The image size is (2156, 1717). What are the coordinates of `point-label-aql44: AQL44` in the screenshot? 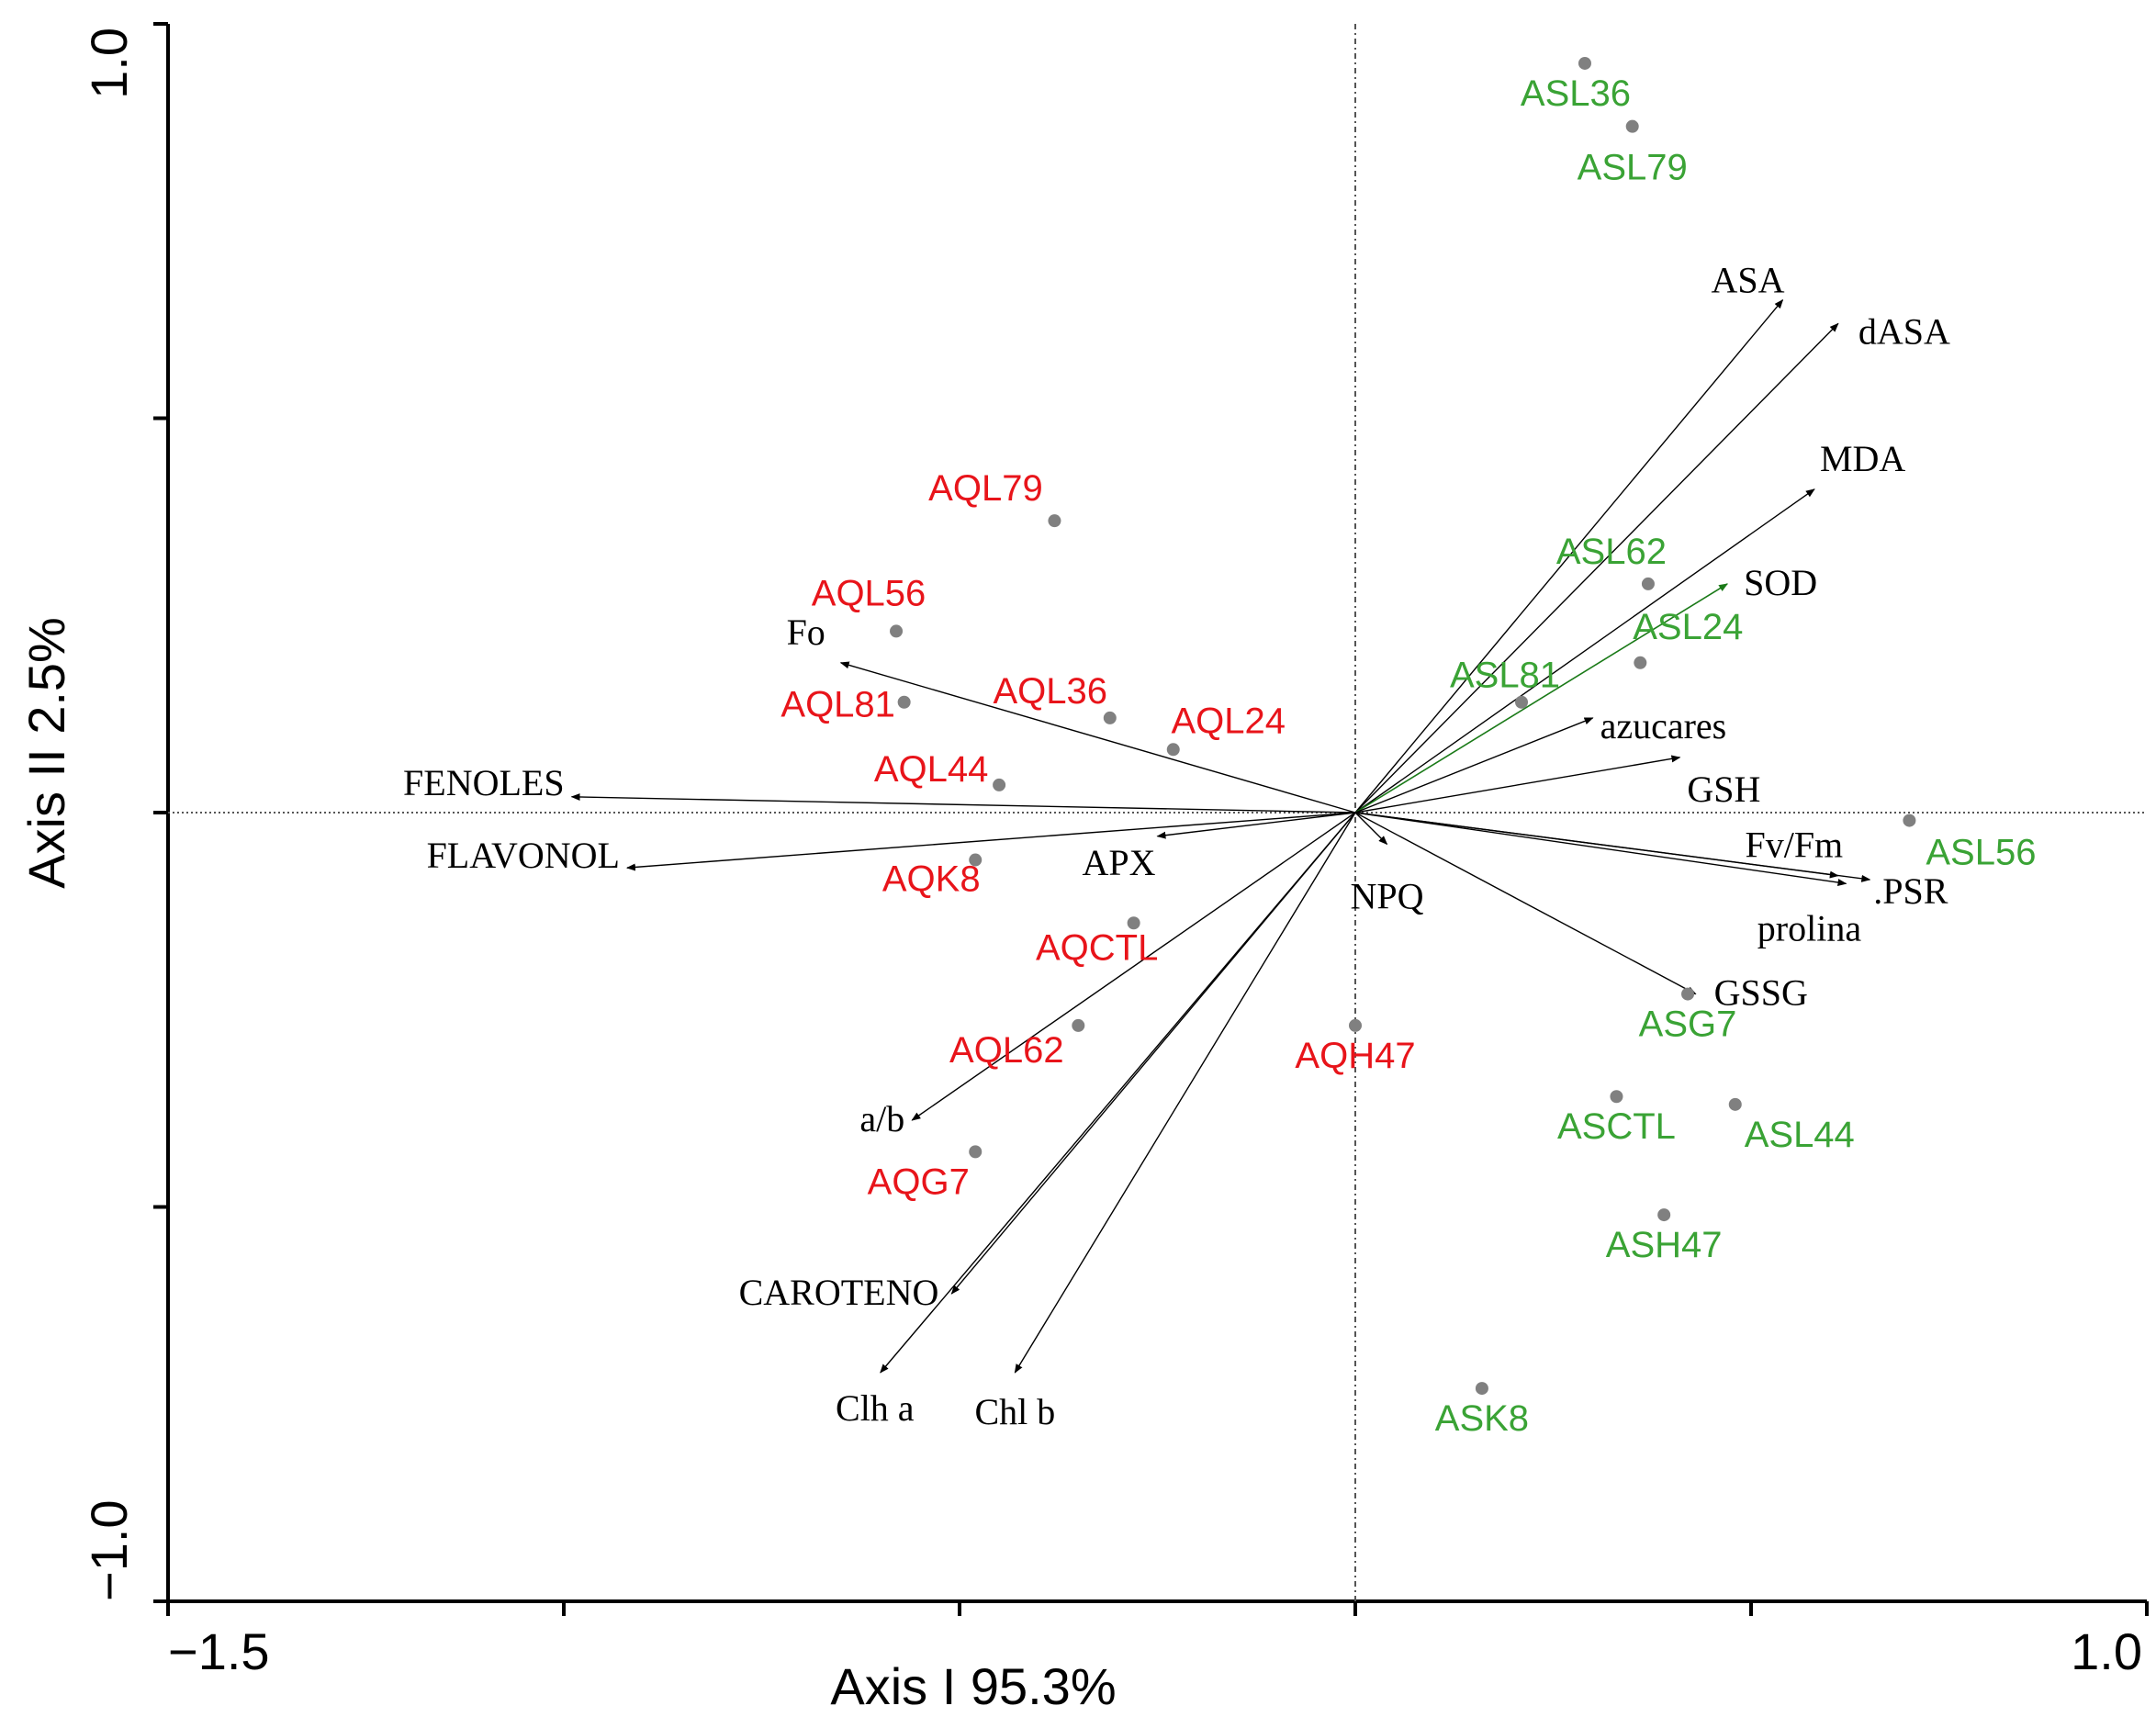 It's located at (931, 769).